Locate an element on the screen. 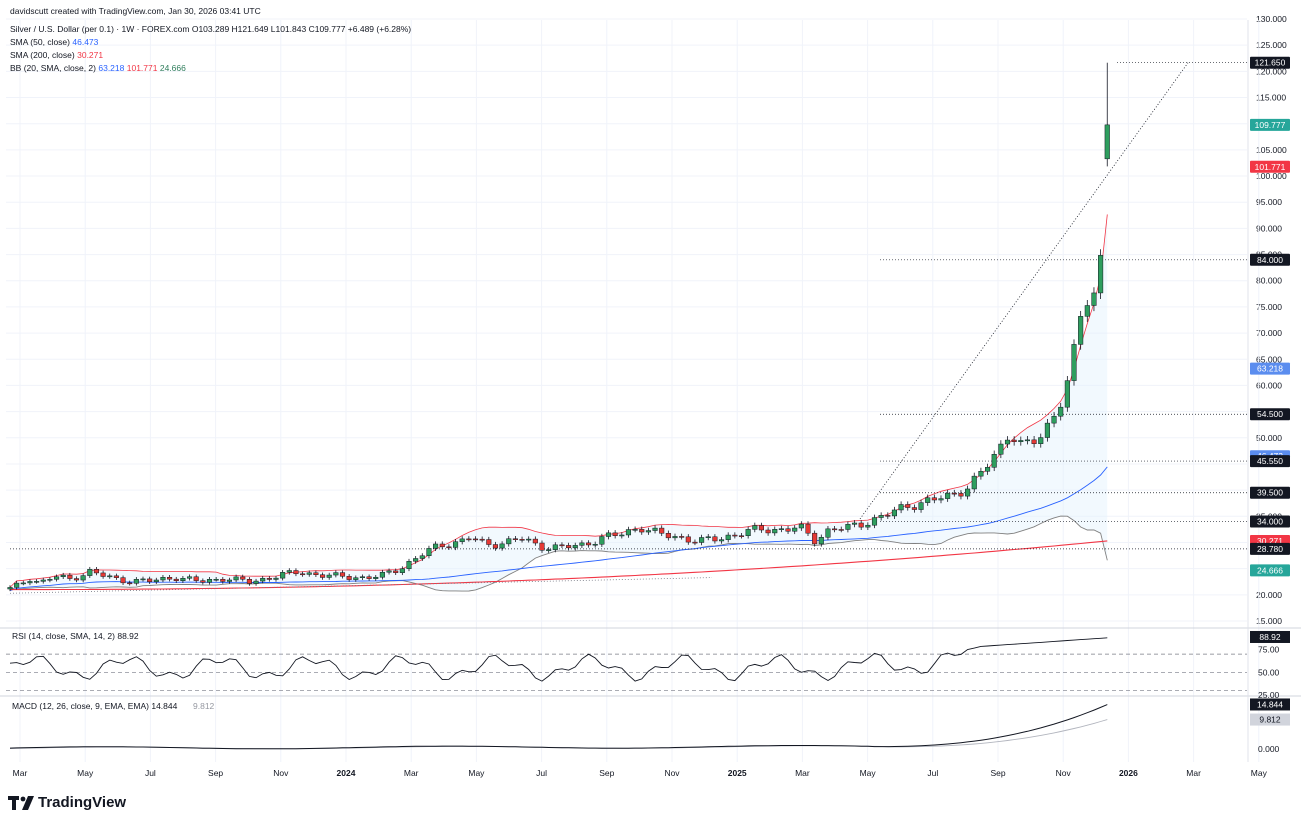 This screenshot has height=830, width=1301. rsi-value-box is located at coordinates (1270, 636).